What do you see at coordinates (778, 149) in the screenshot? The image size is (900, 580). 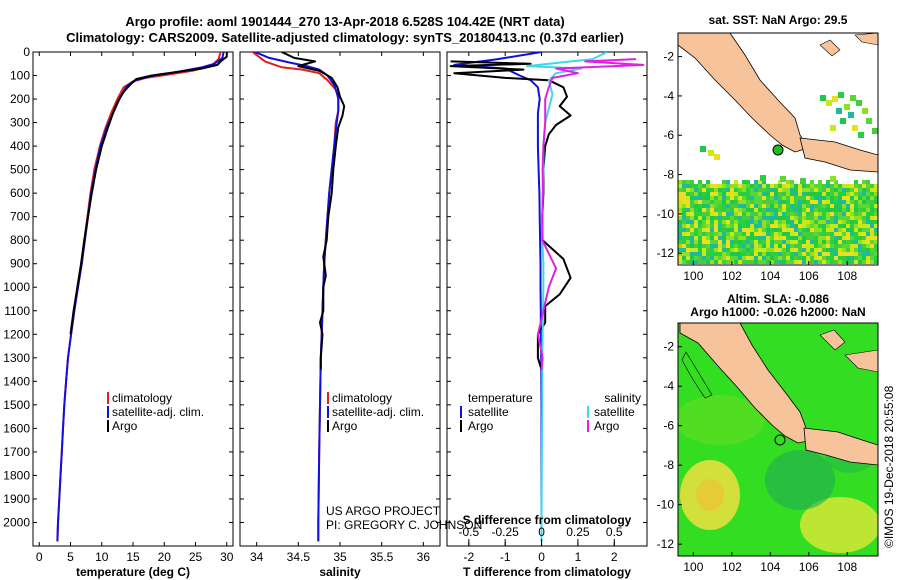 I see `sst-map` at bounding box center [778, 149].